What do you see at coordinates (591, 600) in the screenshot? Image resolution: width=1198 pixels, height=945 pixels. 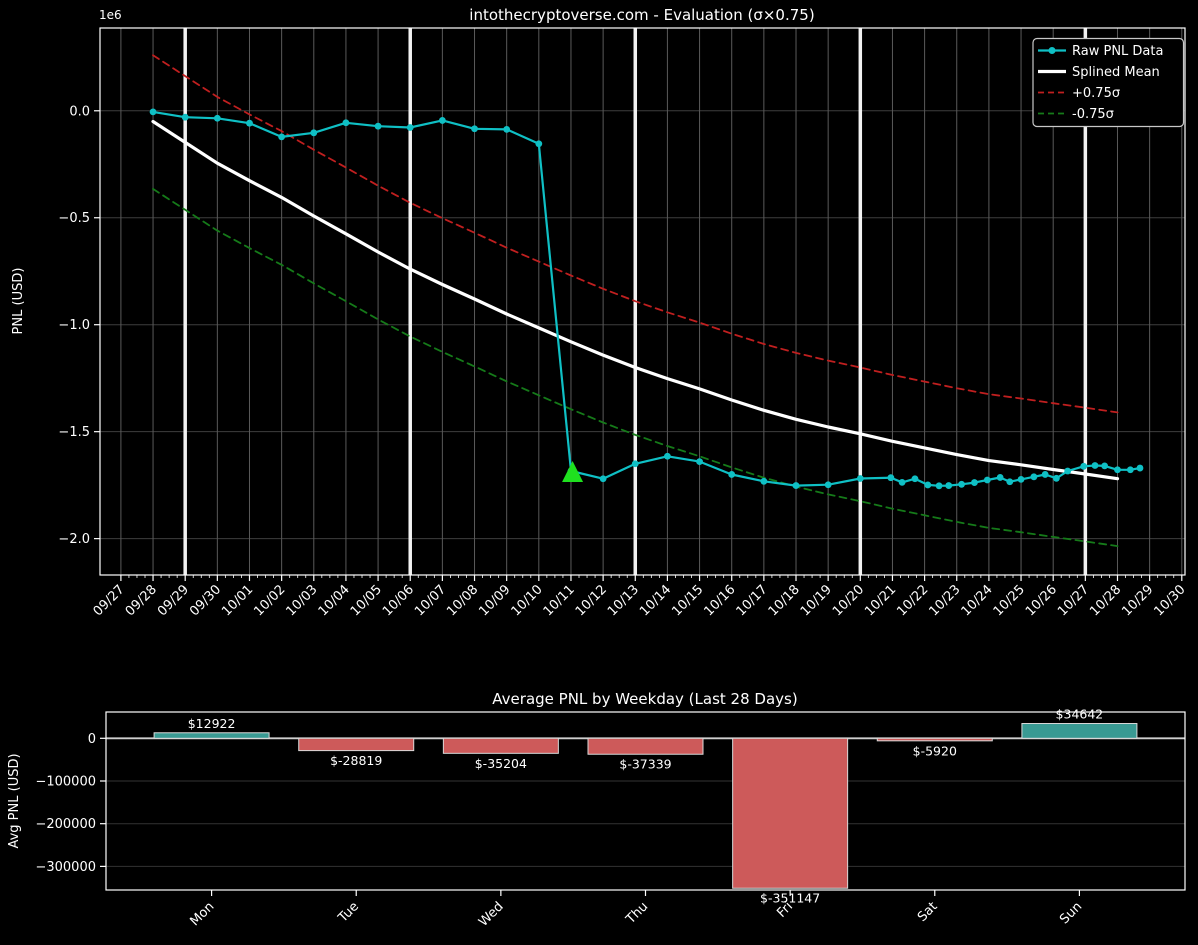 I see `x-tick-label-date: 10/12` at bounding box center [591, 600].